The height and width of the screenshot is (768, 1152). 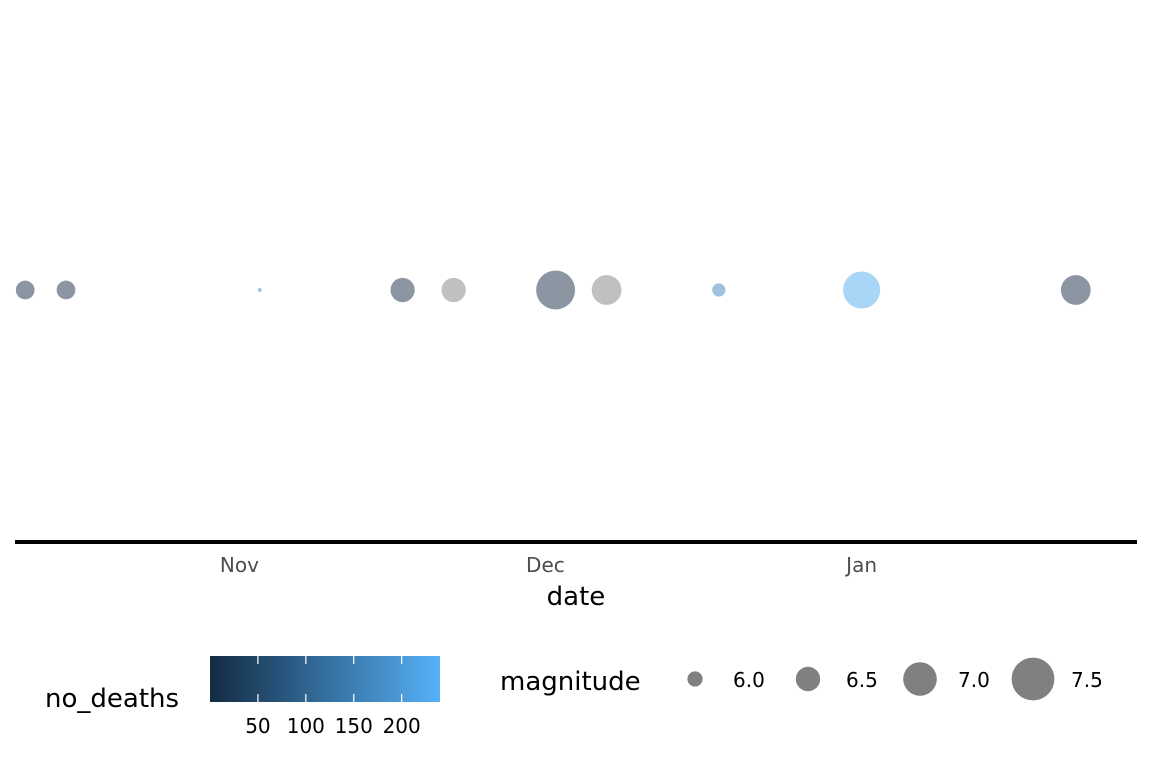 What do you see at coordinates (306, 726) in the screenshot?
I see `colorbar-label: 100` at bounding box center [306, 726].